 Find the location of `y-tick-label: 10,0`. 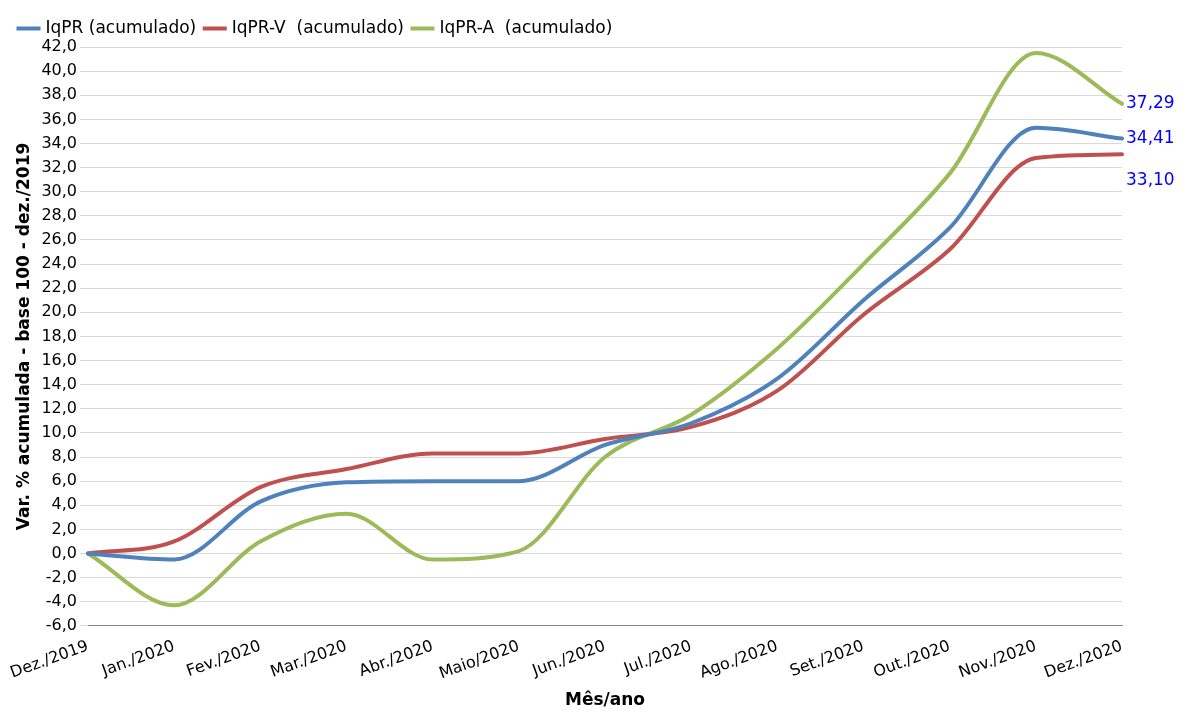

y-tick-label: 10,0 is located at coordinates (59, 432).